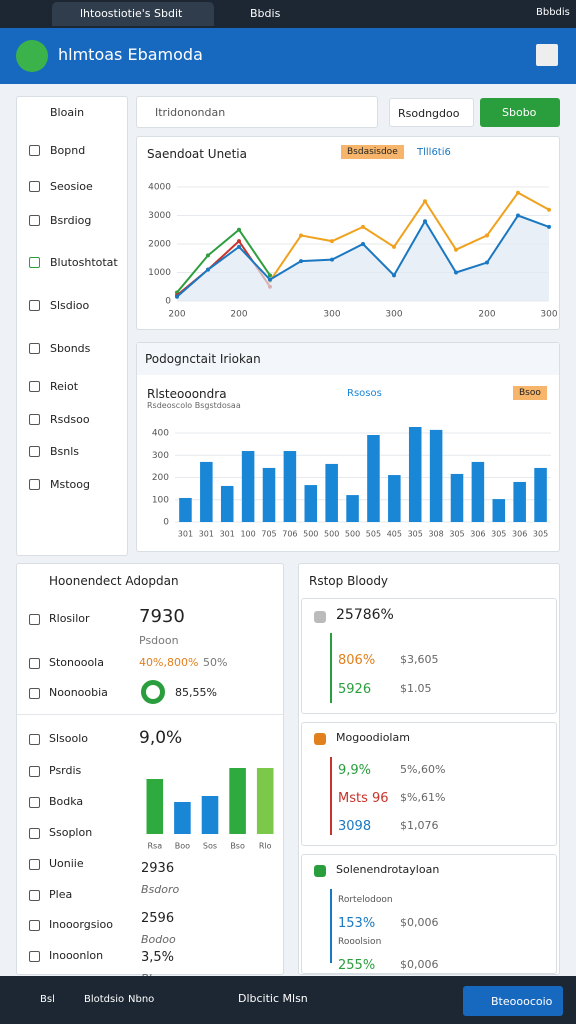 The height and width of the screenshot is (1024, 576). I want to click on nav-item: Sbonds, so click(70, 348).